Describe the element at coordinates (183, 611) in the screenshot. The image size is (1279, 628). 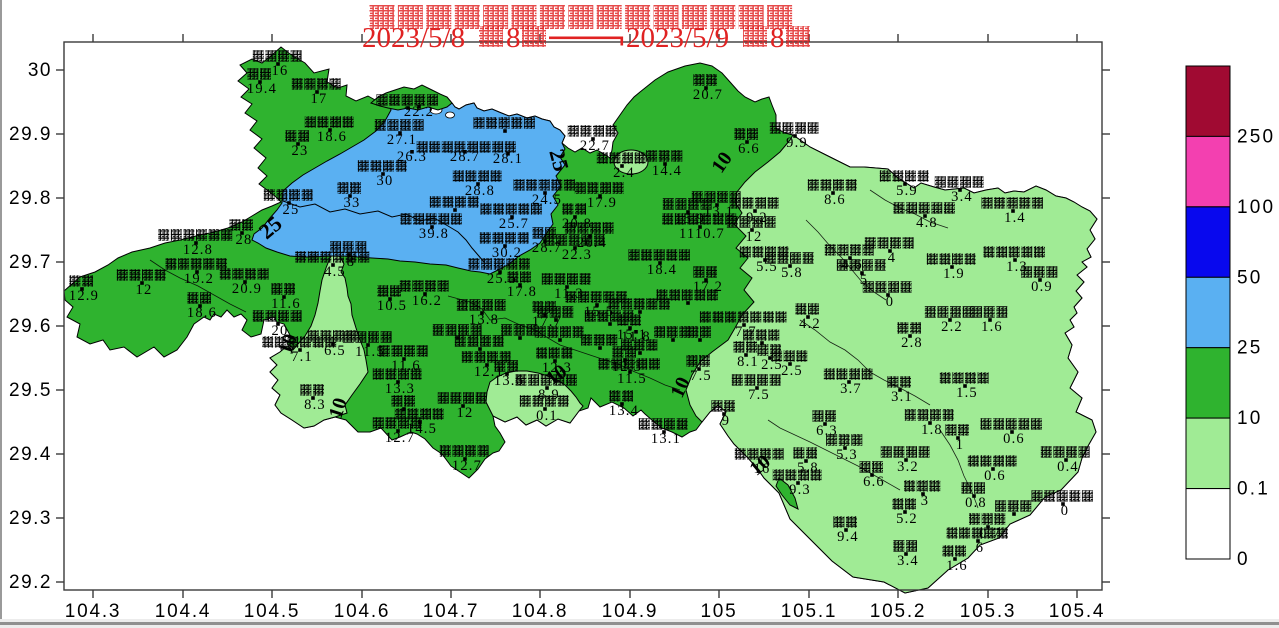
I see `svg-text: 104.4` at that location.